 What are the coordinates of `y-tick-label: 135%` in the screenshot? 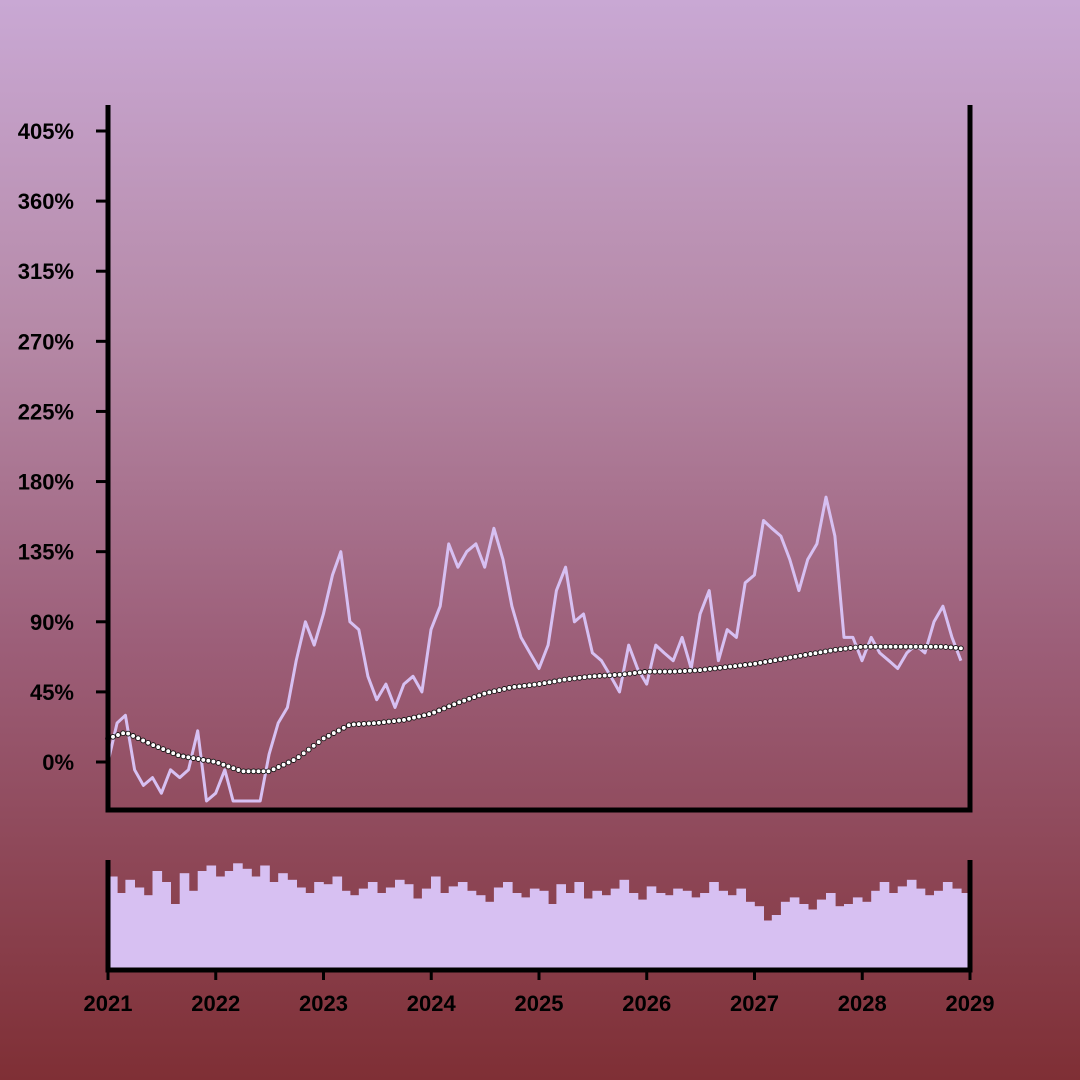 It's located at (46, 552).